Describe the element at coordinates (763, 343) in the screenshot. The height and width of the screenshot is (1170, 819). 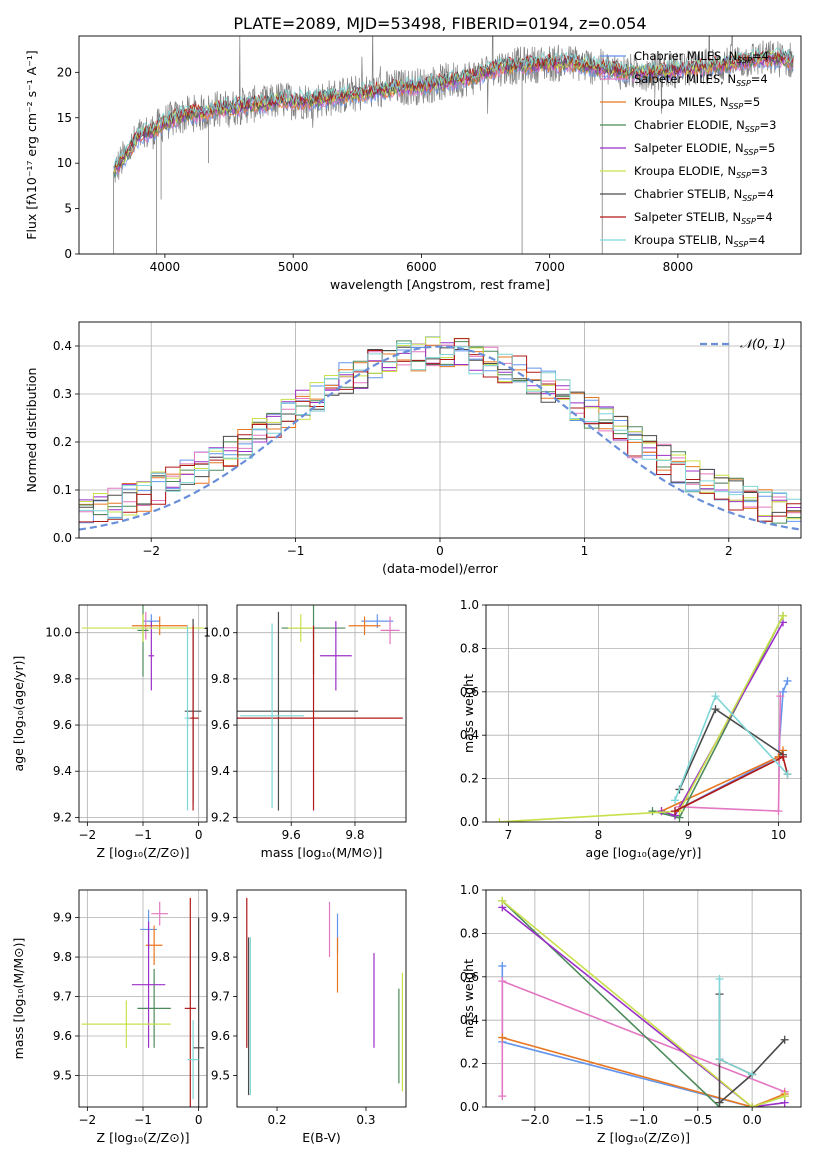
I see `legend-label: 𝒩(0, 1)` at that location.